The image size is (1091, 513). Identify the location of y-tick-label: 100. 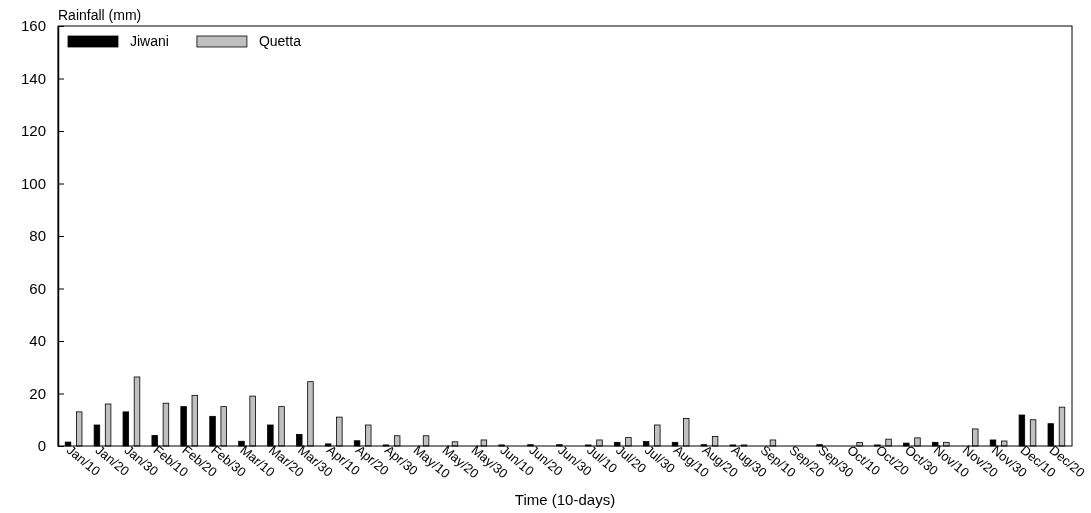
(33, 183).